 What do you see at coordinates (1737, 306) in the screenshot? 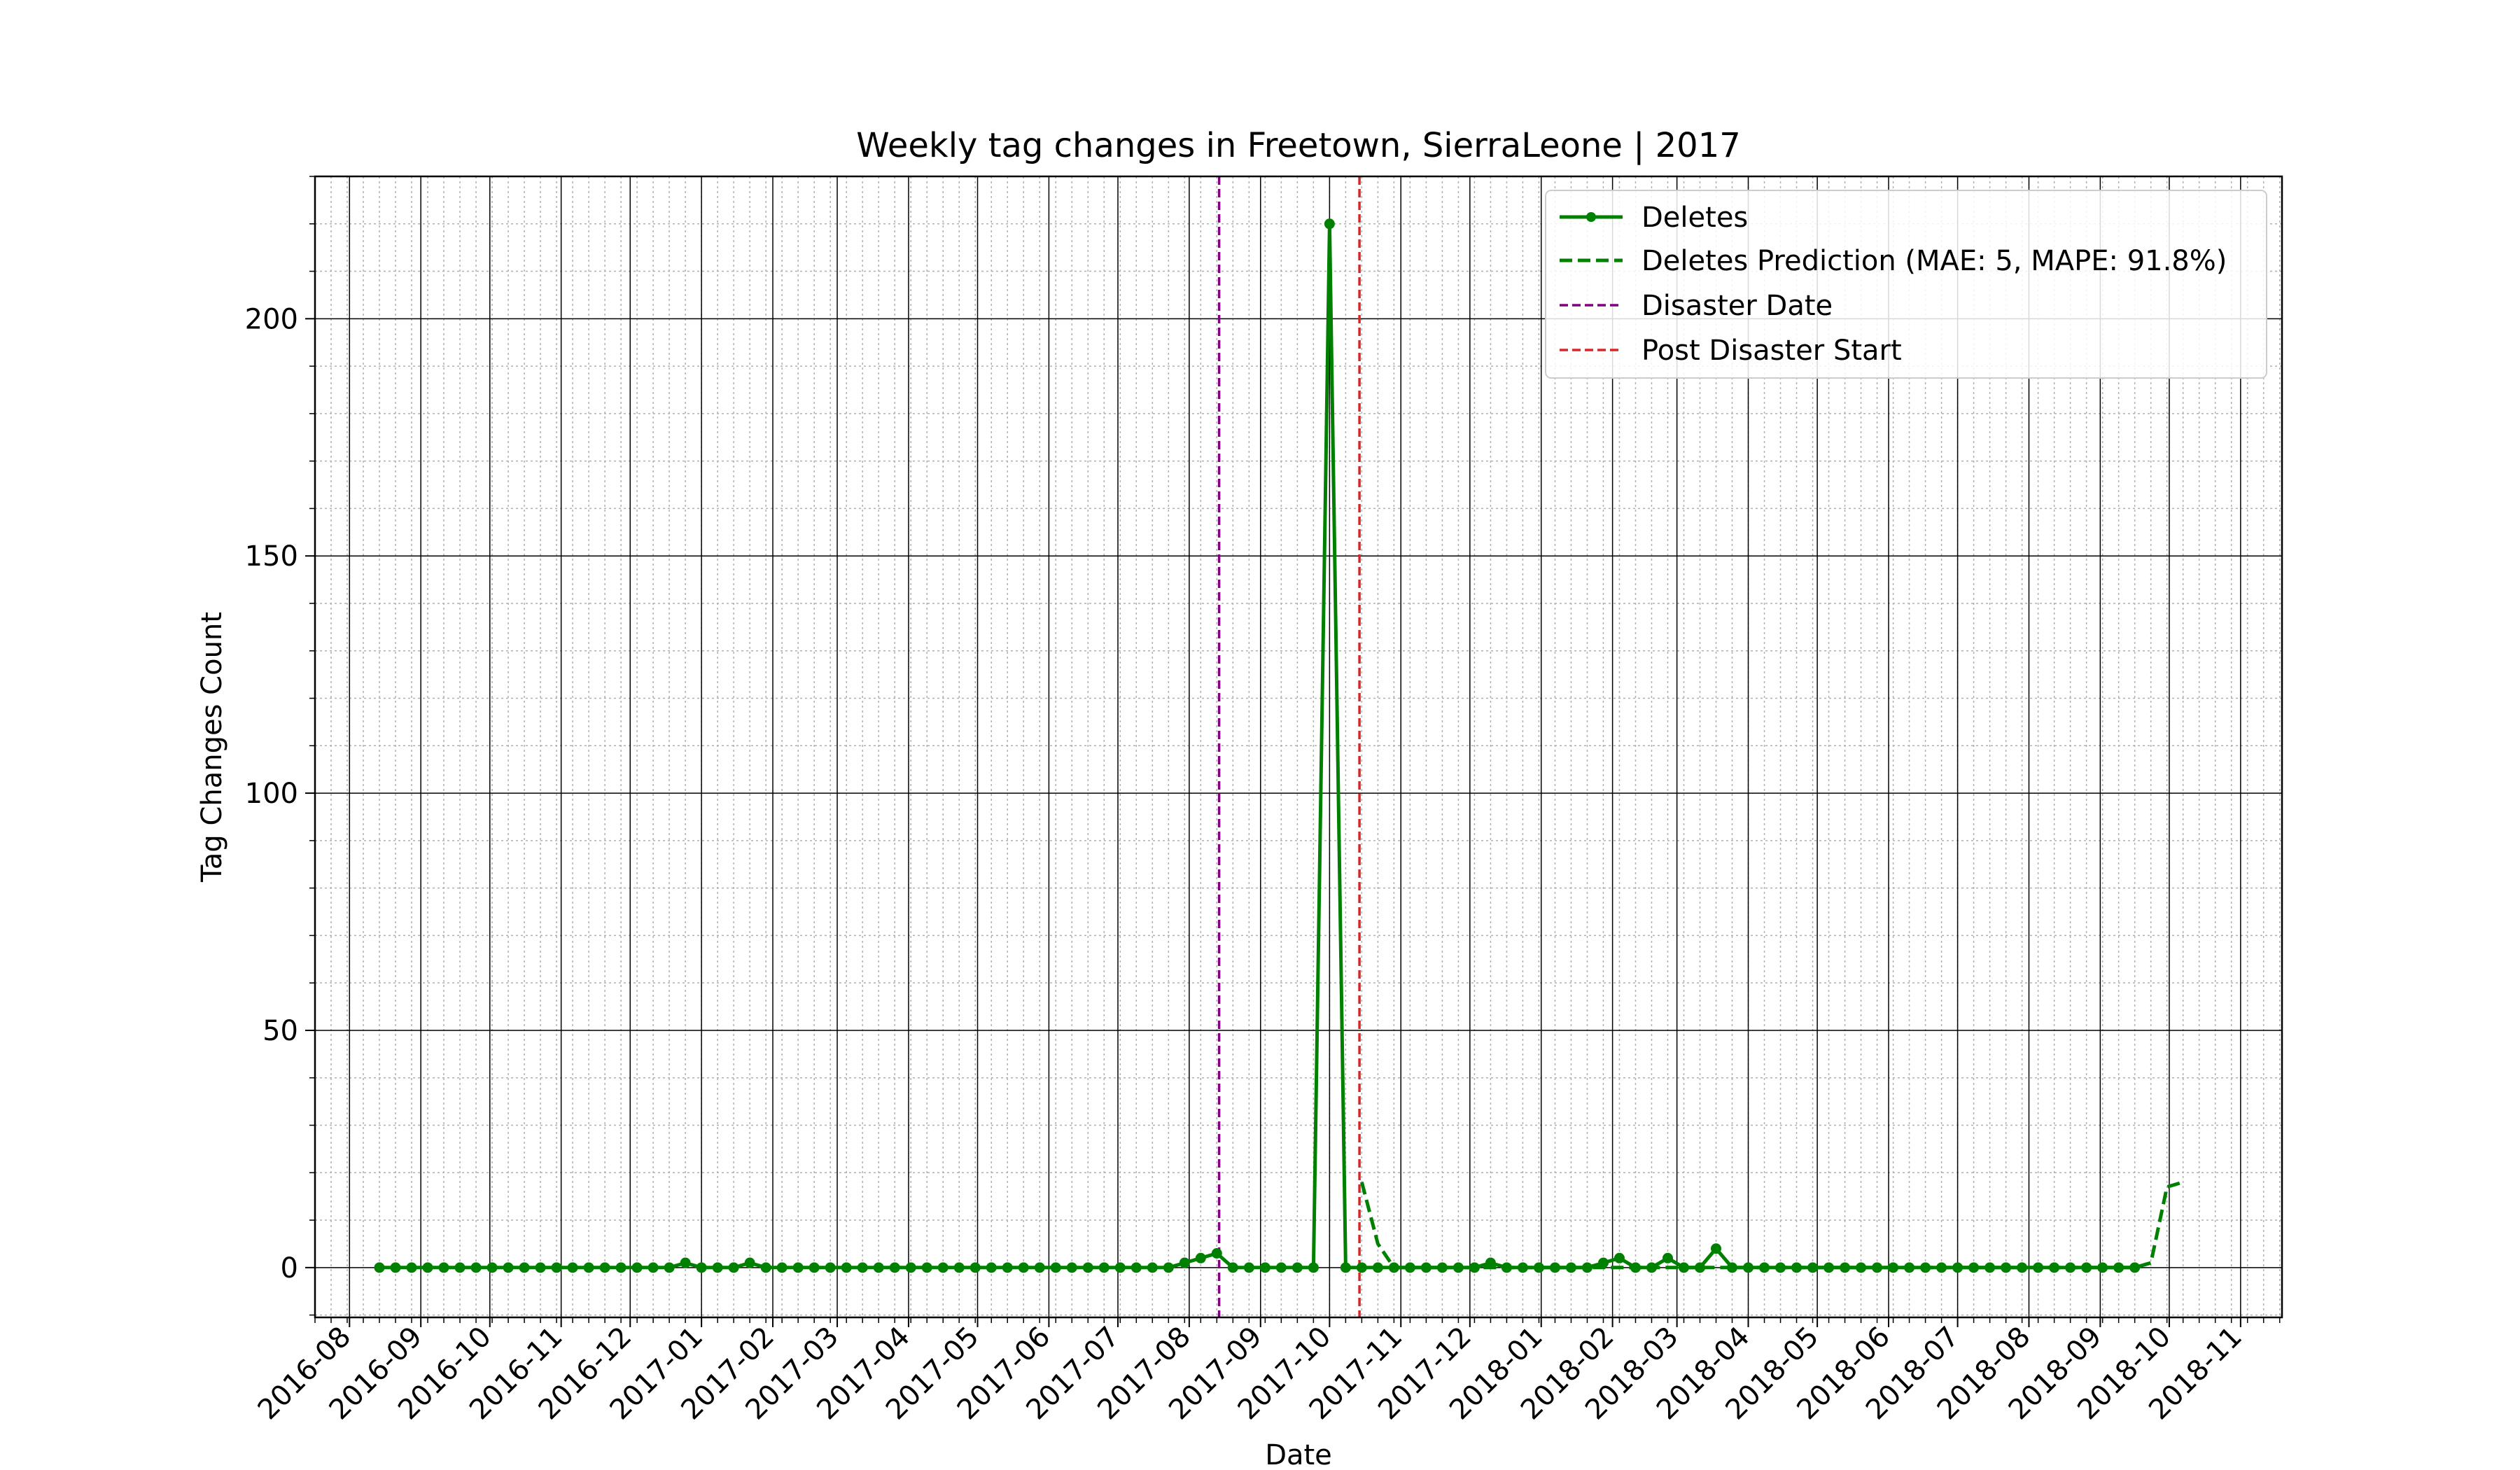
I see `legend-label-disaster-date: Disaster Date` at bounding box center [1737, 306].